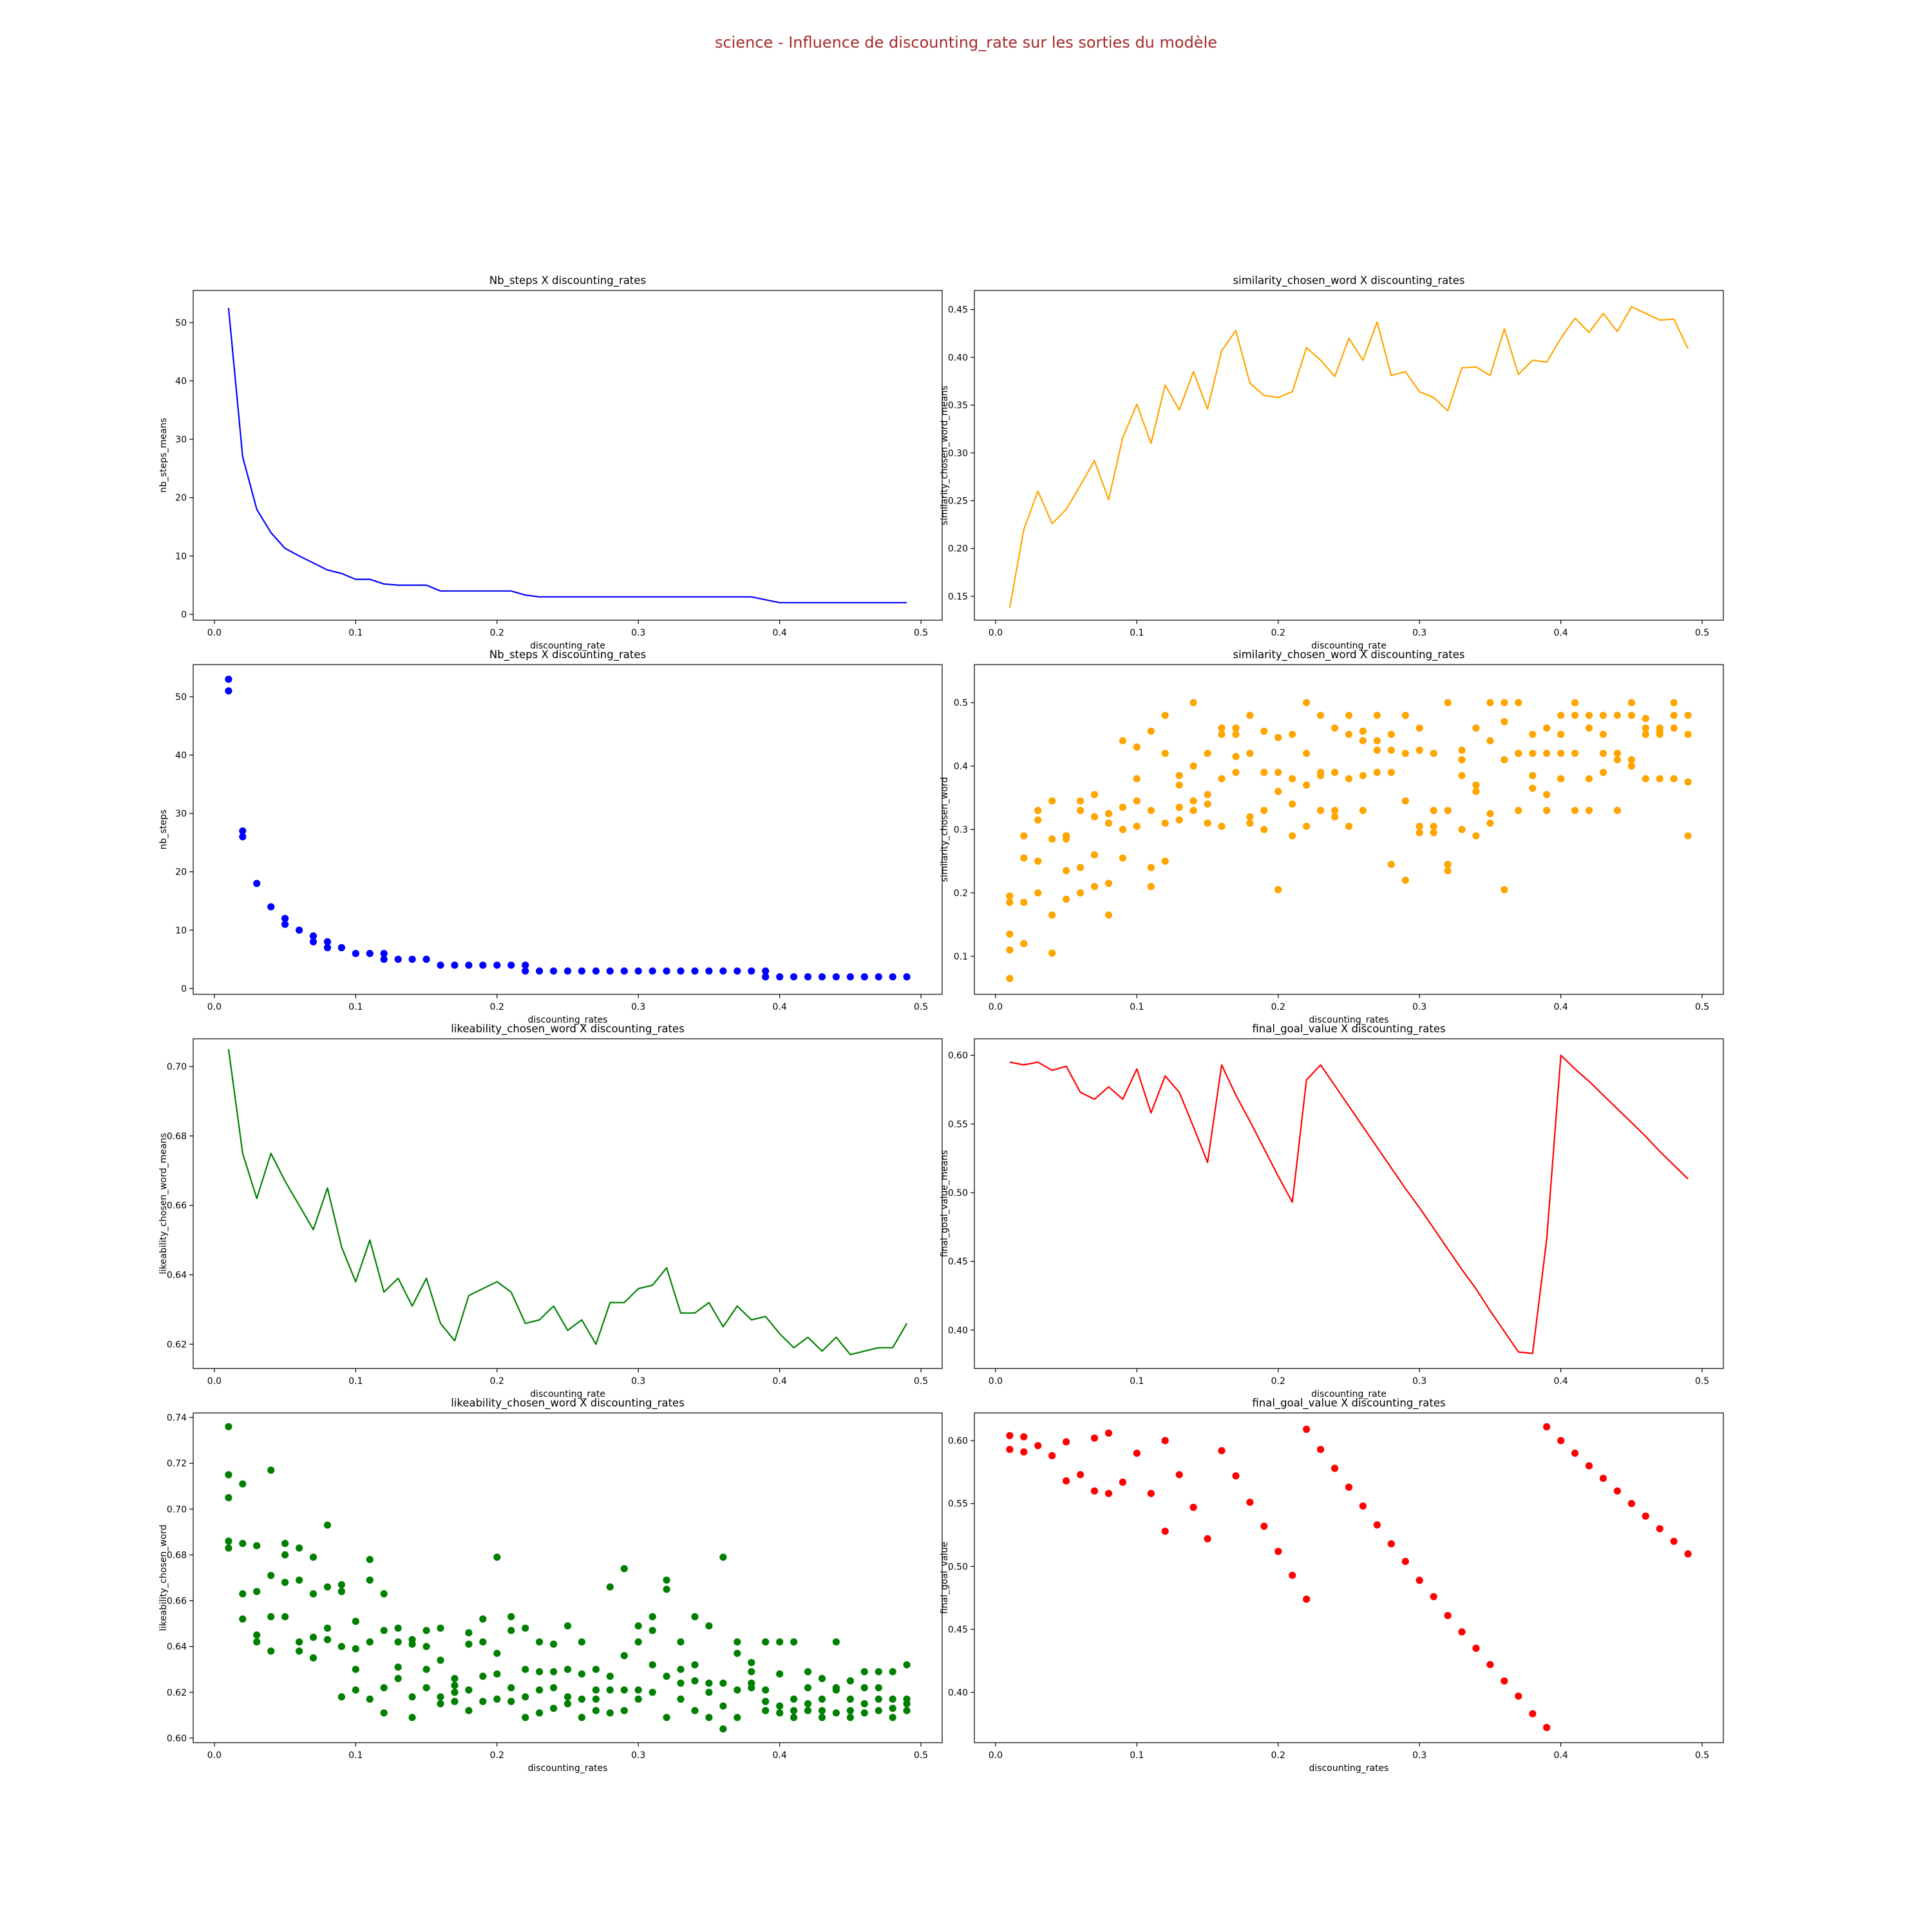  I want to click on y-axis-label: similarity_chosen_word, so click(945, 829).